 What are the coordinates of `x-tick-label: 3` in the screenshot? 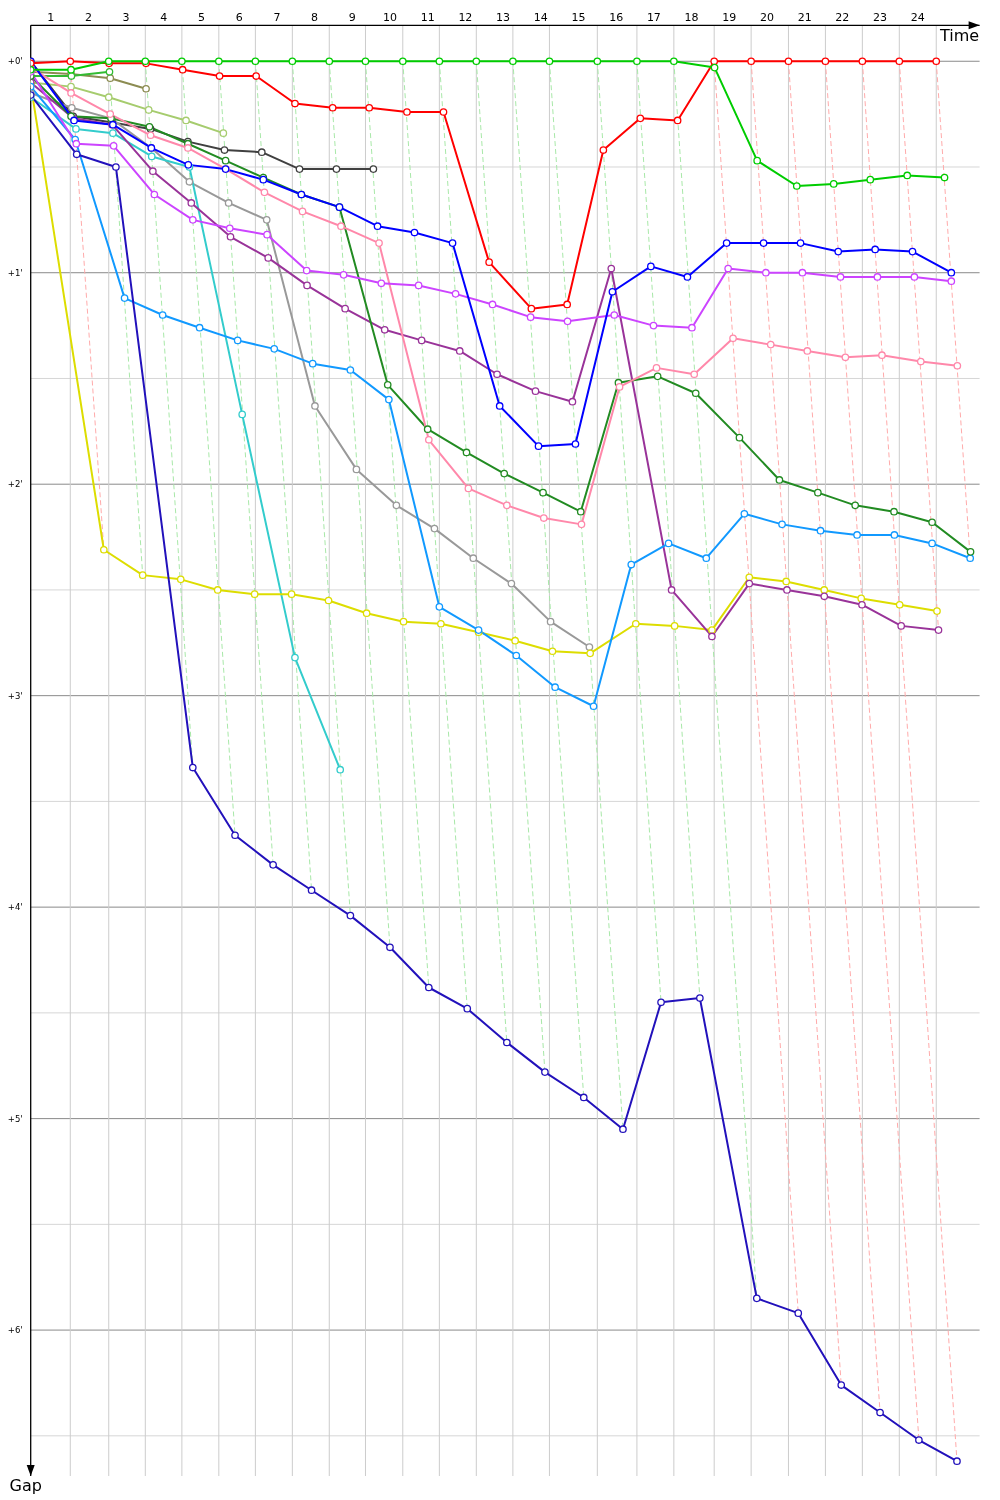 It's located at (126, 18).